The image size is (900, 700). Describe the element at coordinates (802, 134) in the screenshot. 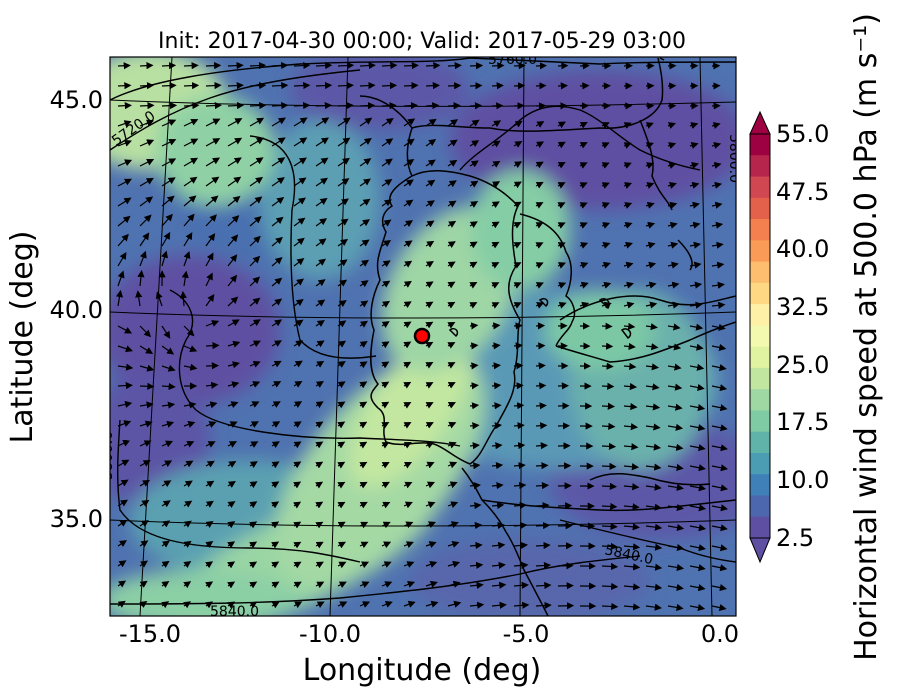

I see `colorbar-tick: 55.0` at that location.